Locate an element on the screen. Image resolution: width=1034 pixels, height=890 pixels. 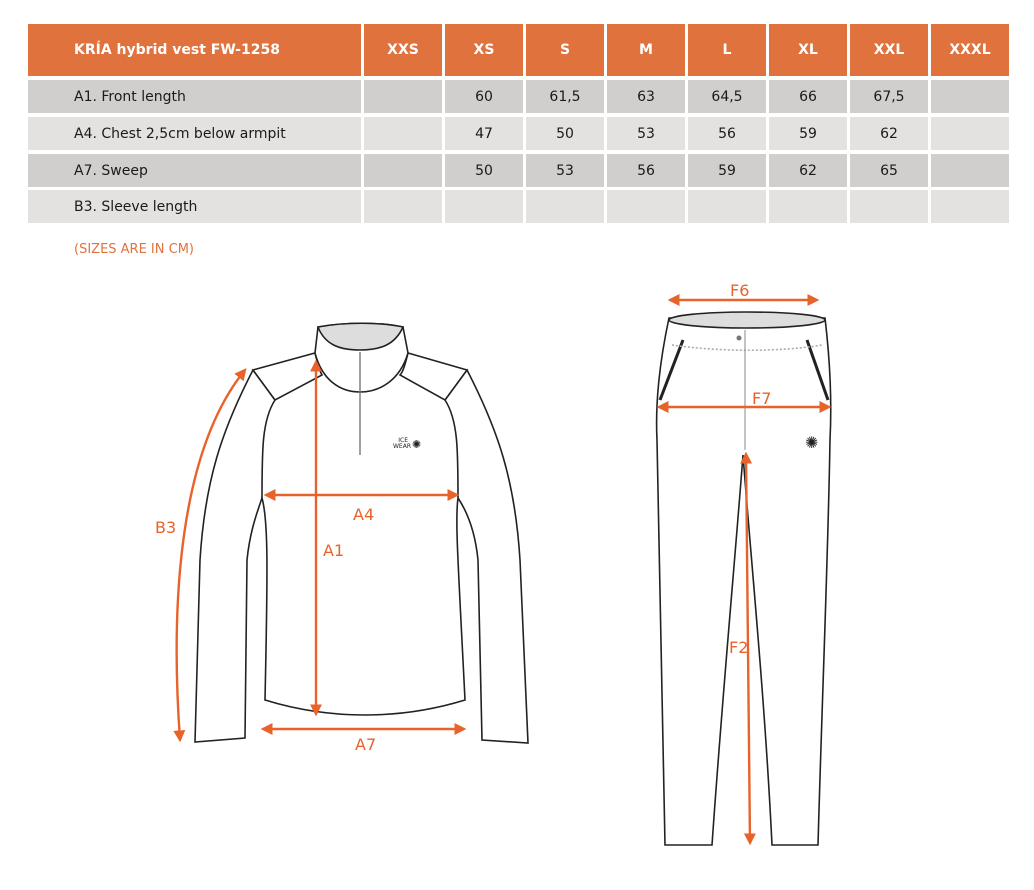
jacket-left-sleeve is located at coordinates (235, 555).